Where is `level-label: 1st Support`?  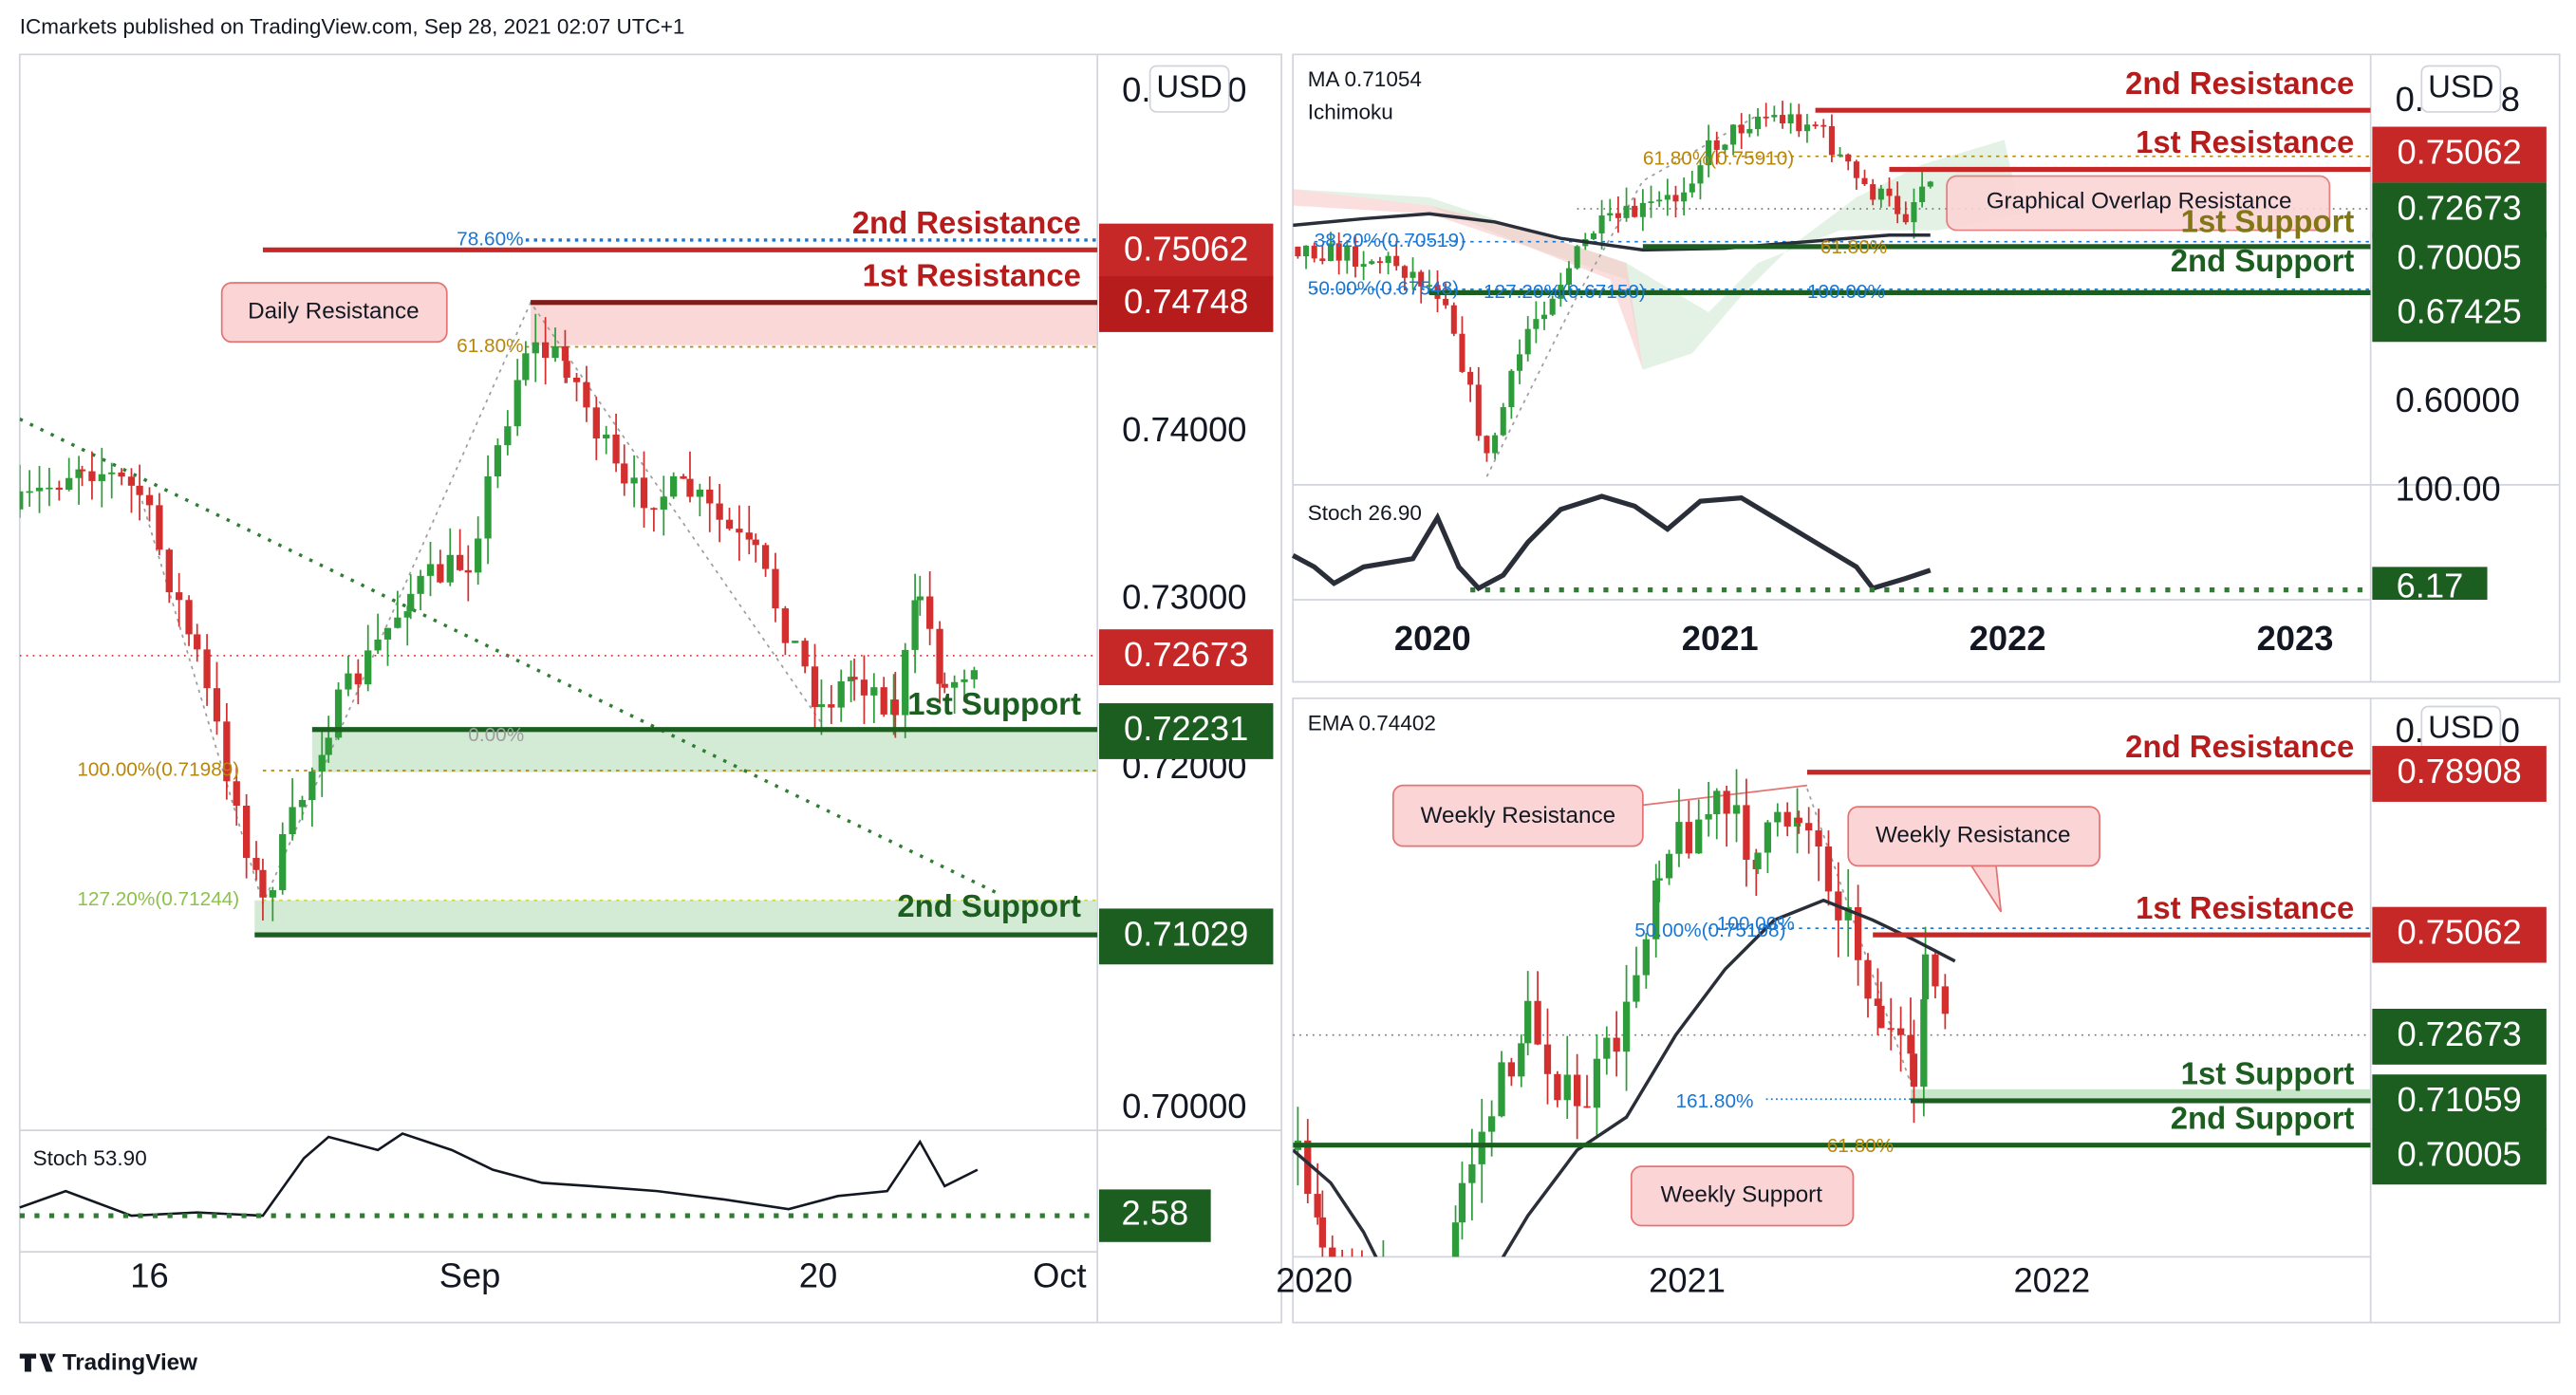 level-label: 1st Support is located at coordinates (2268, 220).